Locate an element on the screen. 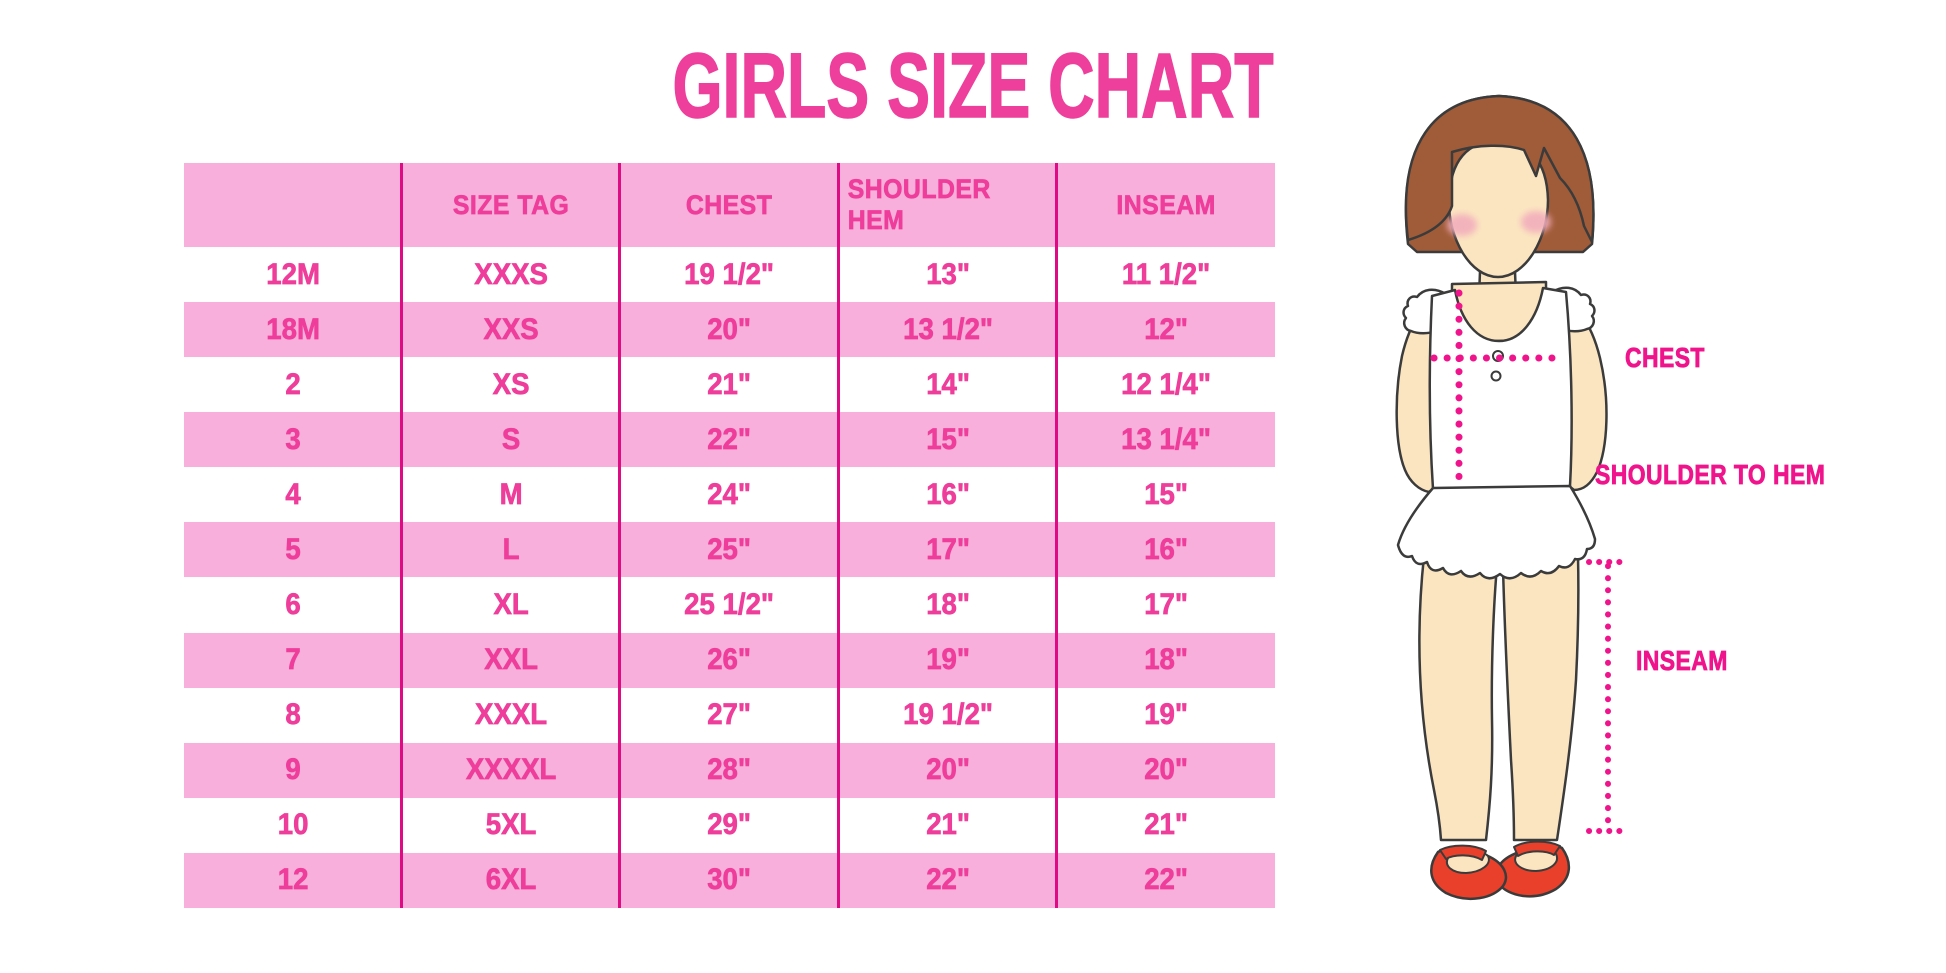  table-row: 3 S 22" 15" 13 1/4" is located at coordinates (729, 440).